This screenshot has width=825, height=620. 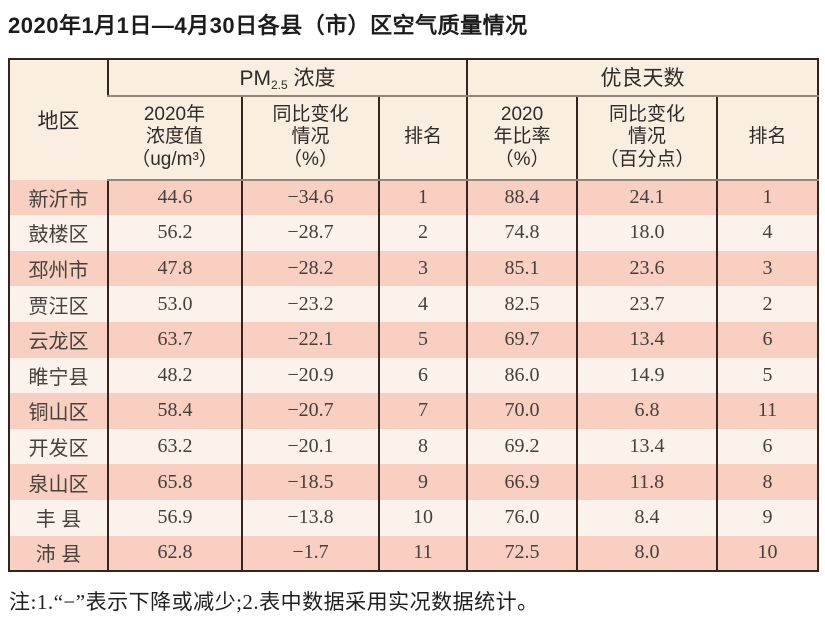 What do you see at coordinates (174, 517) in the screenshot?
I see `cell-pm-value: 56.9` at bounding box center [174, 517].